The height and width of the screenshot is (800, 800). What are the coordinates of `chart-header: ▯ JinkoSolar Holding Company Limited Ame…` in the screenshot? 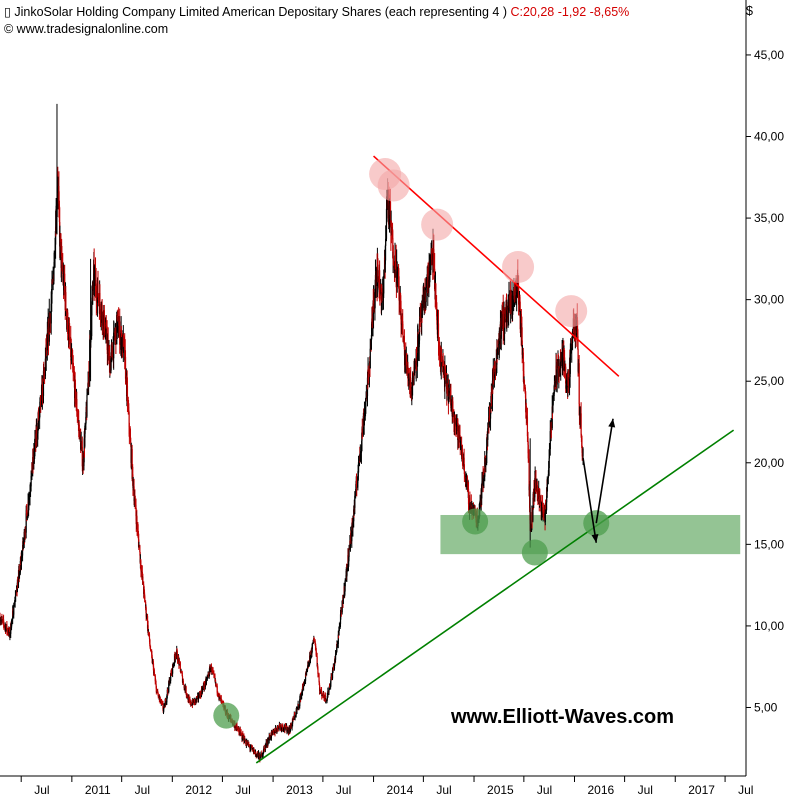 It's located at (316, 11).